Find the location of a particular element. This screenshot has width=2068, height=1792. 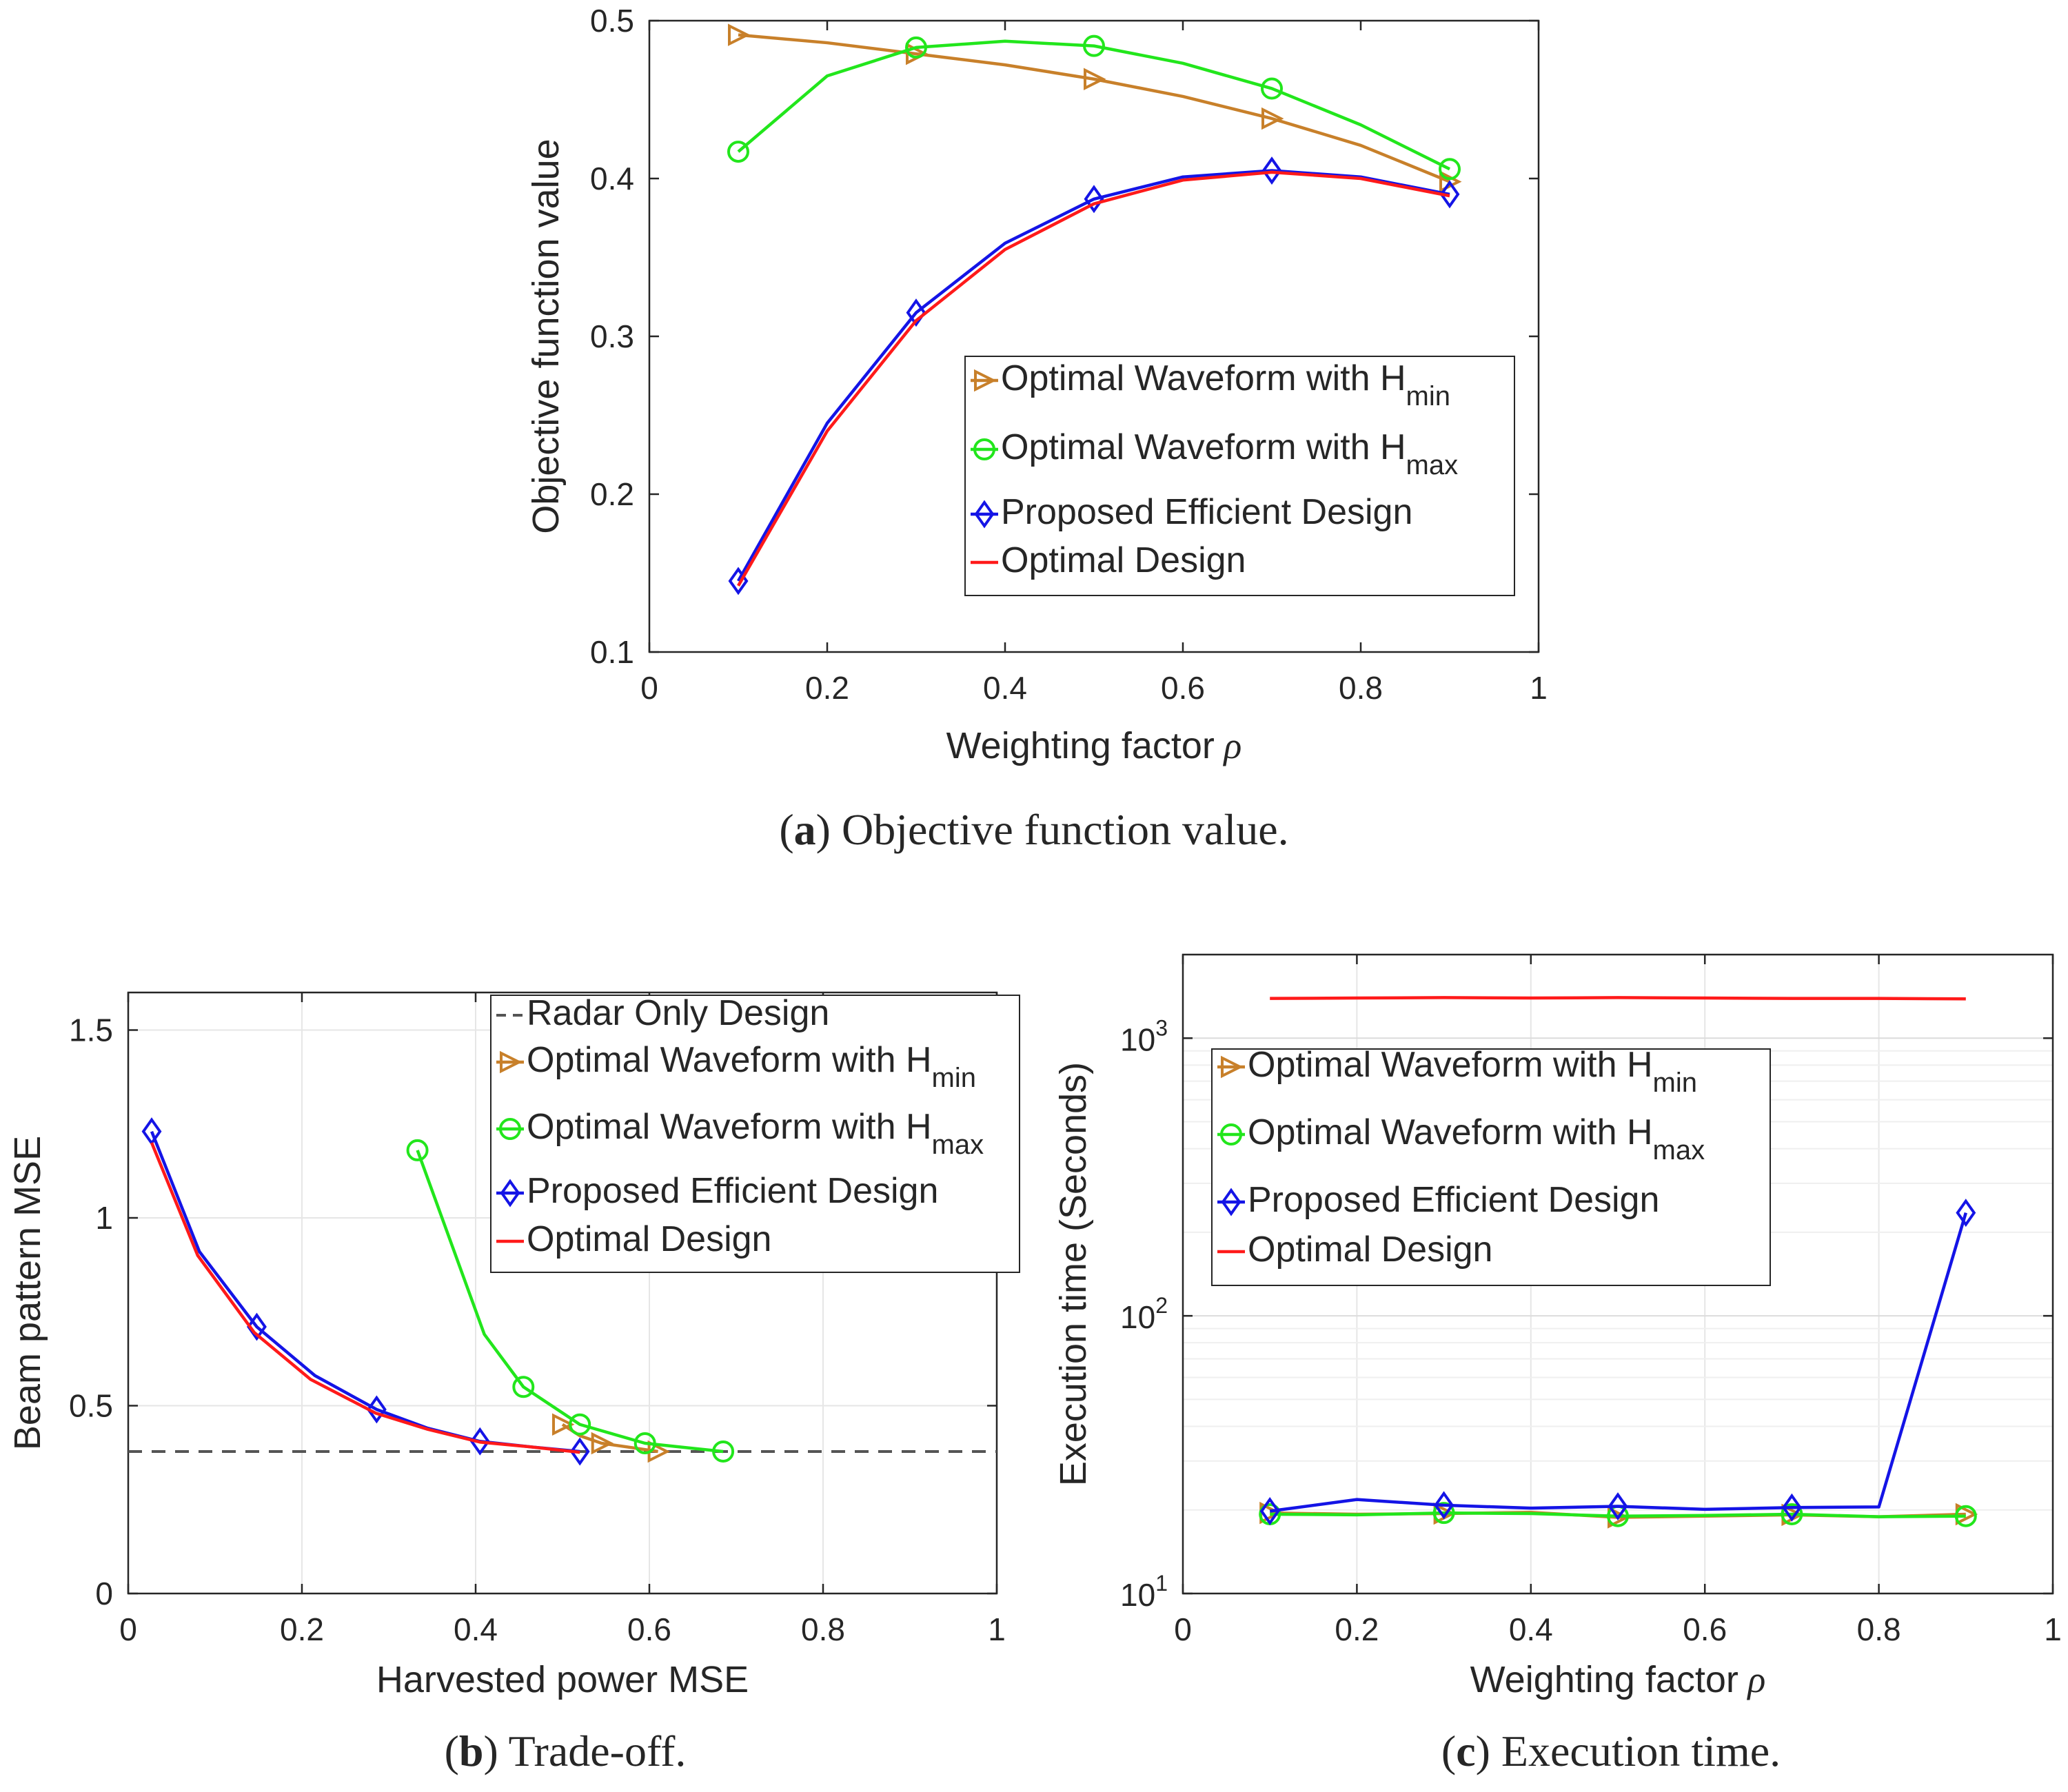

y-tick-exponent: 3 is located at coordinates (1161, 1027).